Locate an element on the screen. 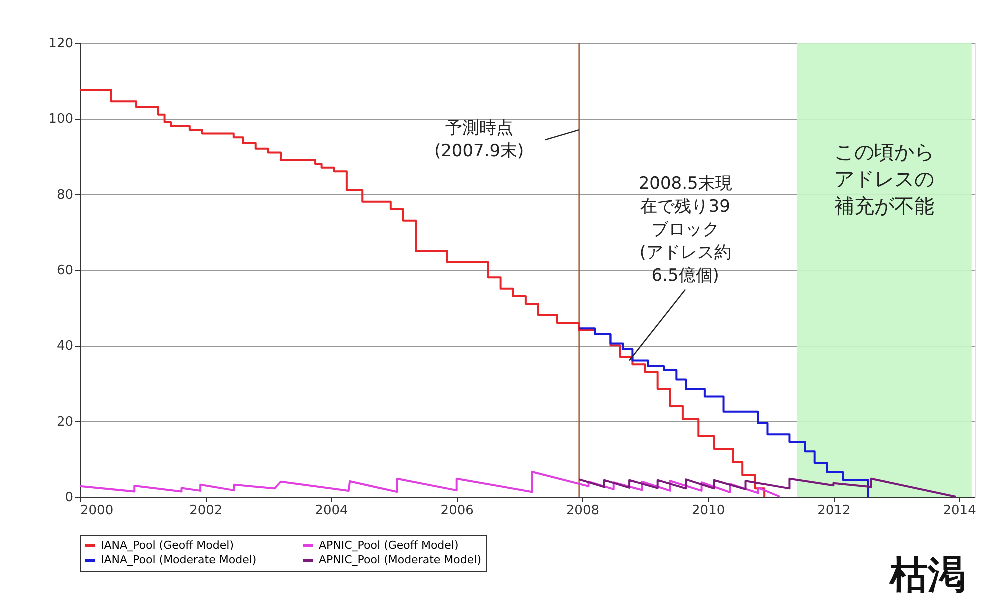 This screenshot has width=998, height=603. x-tick-label: 2014 is located at coordinates (959, 511).